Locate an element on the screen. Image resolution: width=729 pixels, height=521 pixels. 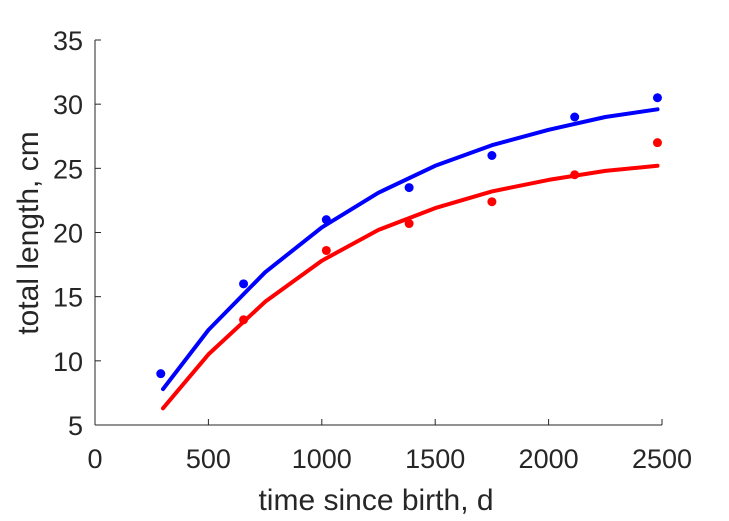
x-tick-label: 0 is located at coordinates (94, 459).